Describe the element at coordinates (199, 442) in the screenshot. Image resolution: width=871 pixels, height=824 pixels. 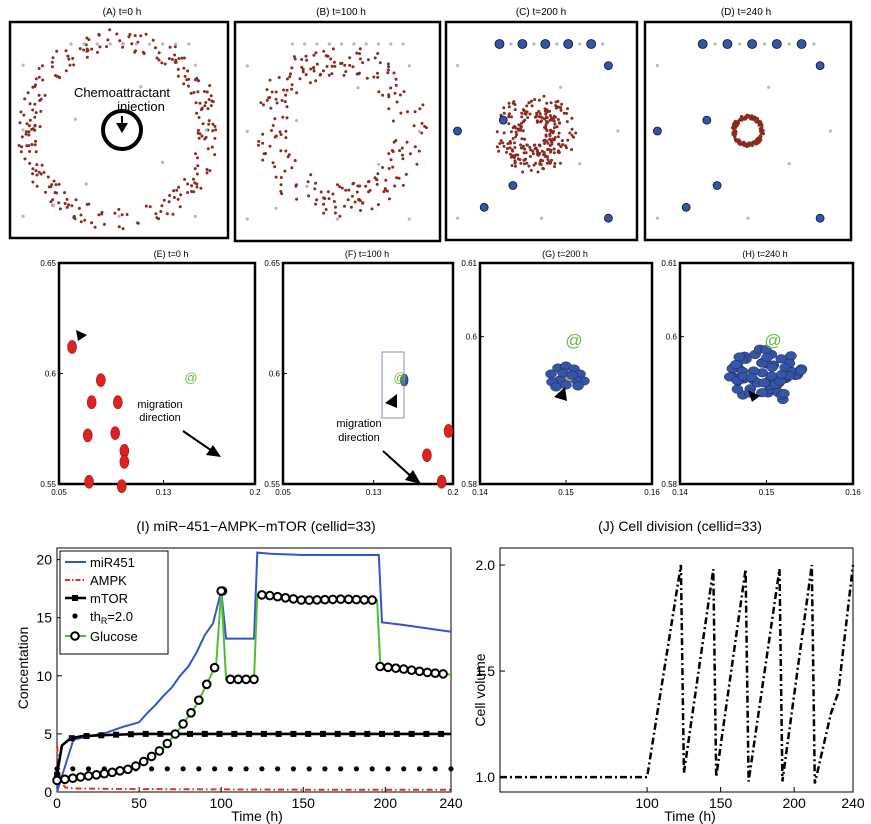
I see `migration-arrow` at that location.